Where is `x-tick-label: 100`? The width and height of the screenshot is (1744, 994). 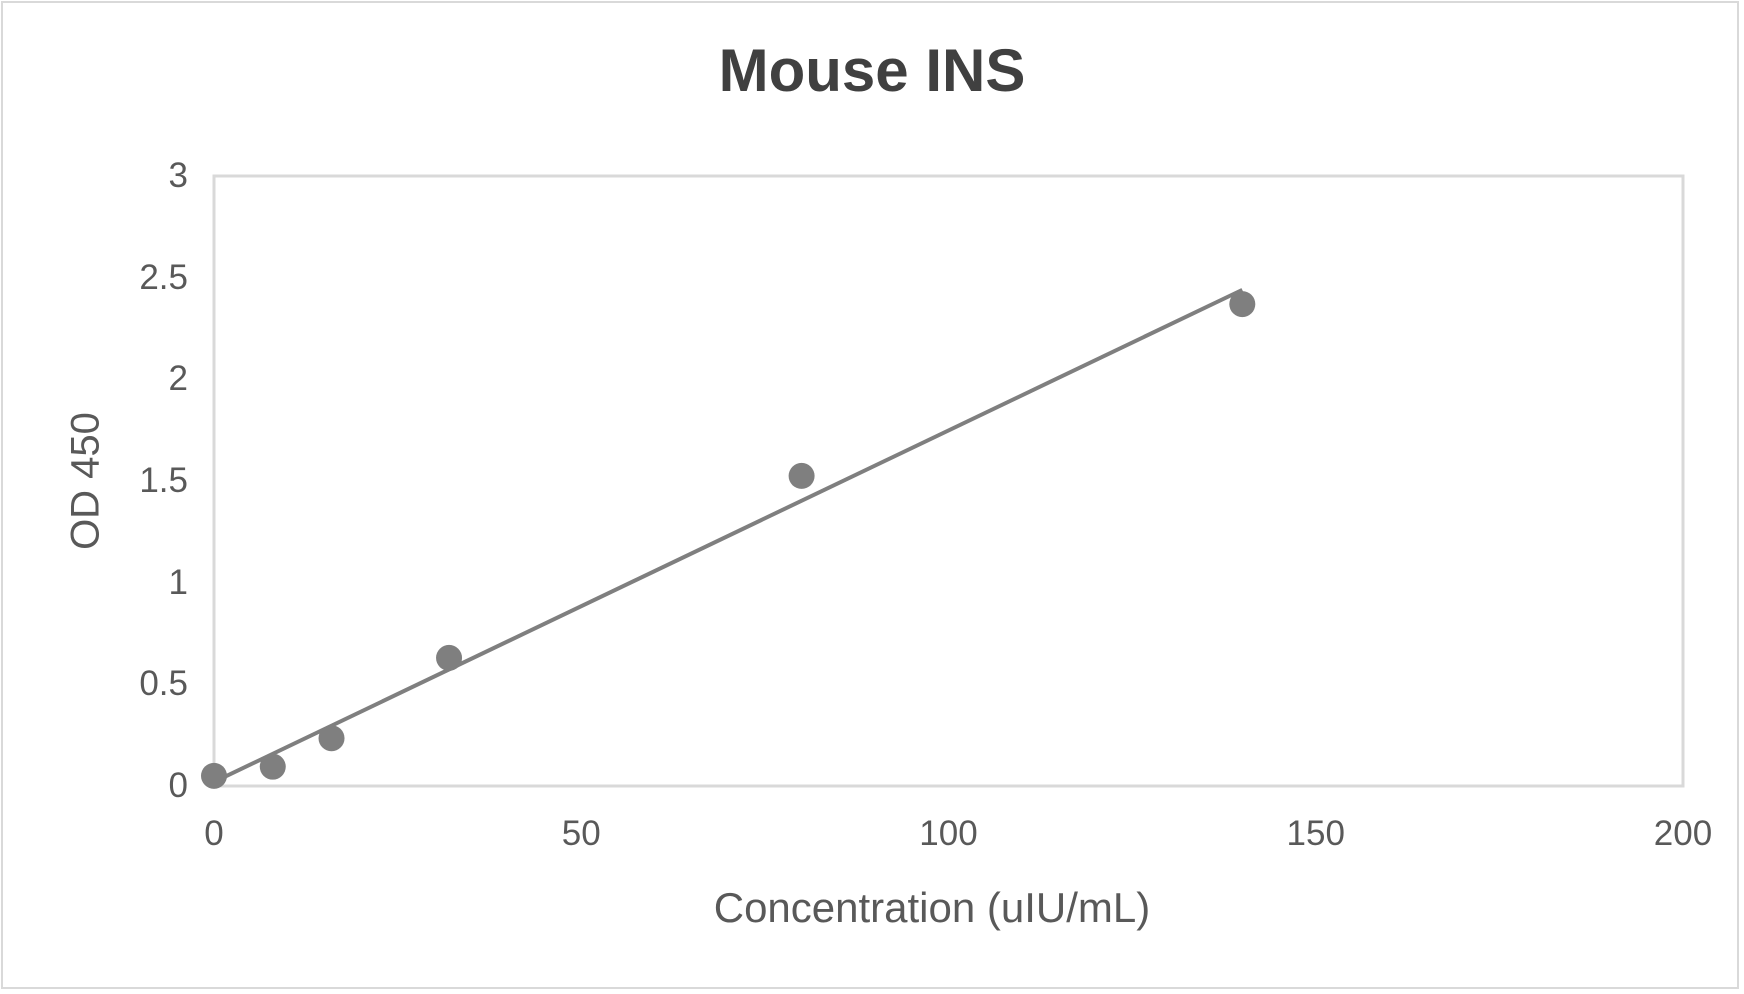
x-tick-label: 100 is located at coordinates (948, 833).